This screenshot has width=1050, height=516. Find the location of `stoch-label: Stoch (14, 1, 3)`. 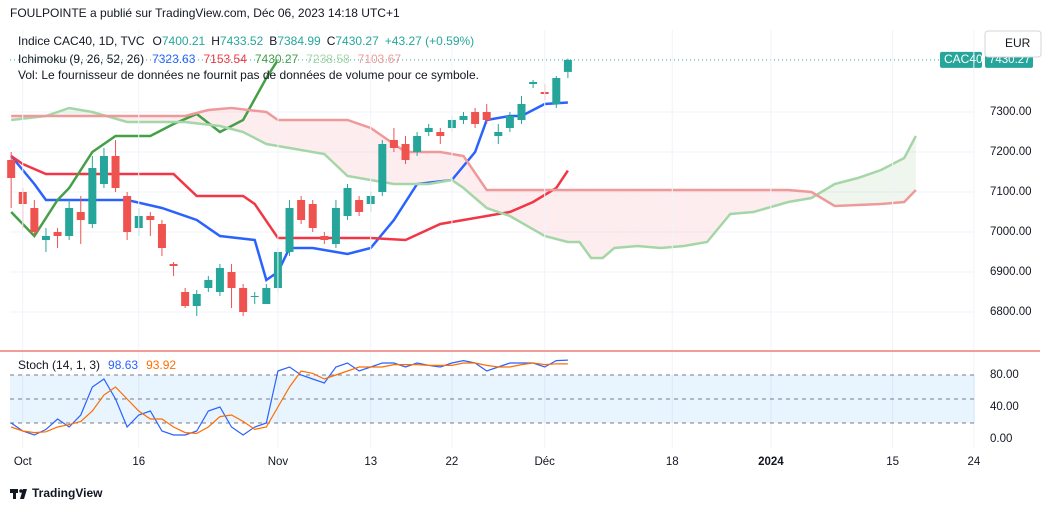

stoch-label: Stoch (14, 1, 3) is located at coordinates (59, 365).